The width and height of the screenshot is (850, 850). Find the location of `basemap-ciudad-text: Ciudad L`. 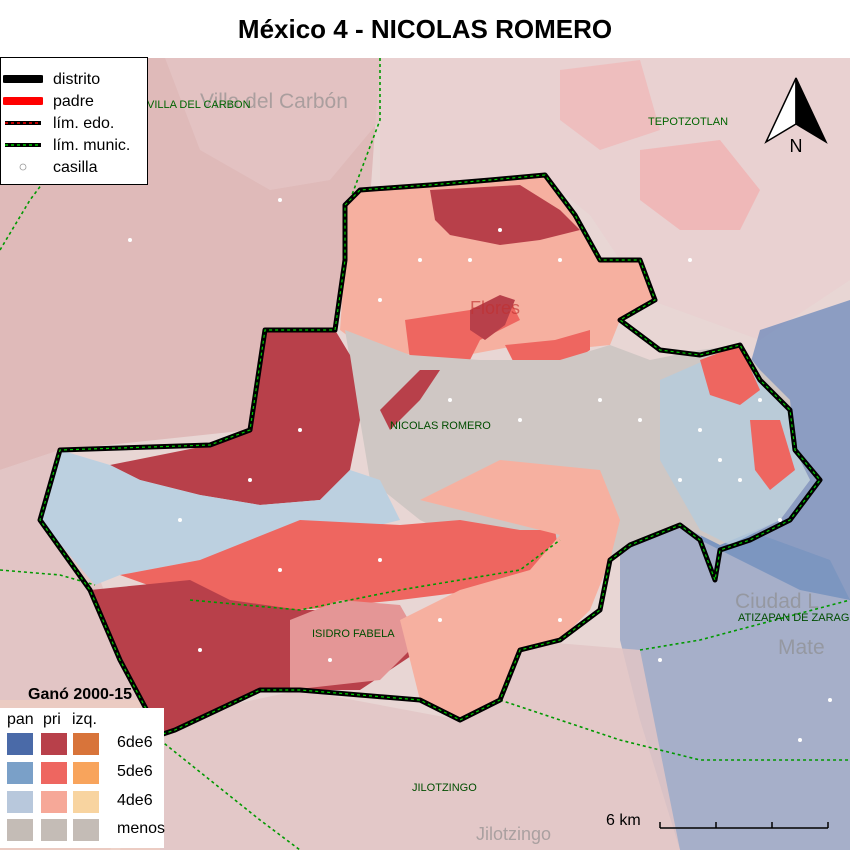

basemap-ciudad-text: Ciudad L is located at coordinates (777, 601).